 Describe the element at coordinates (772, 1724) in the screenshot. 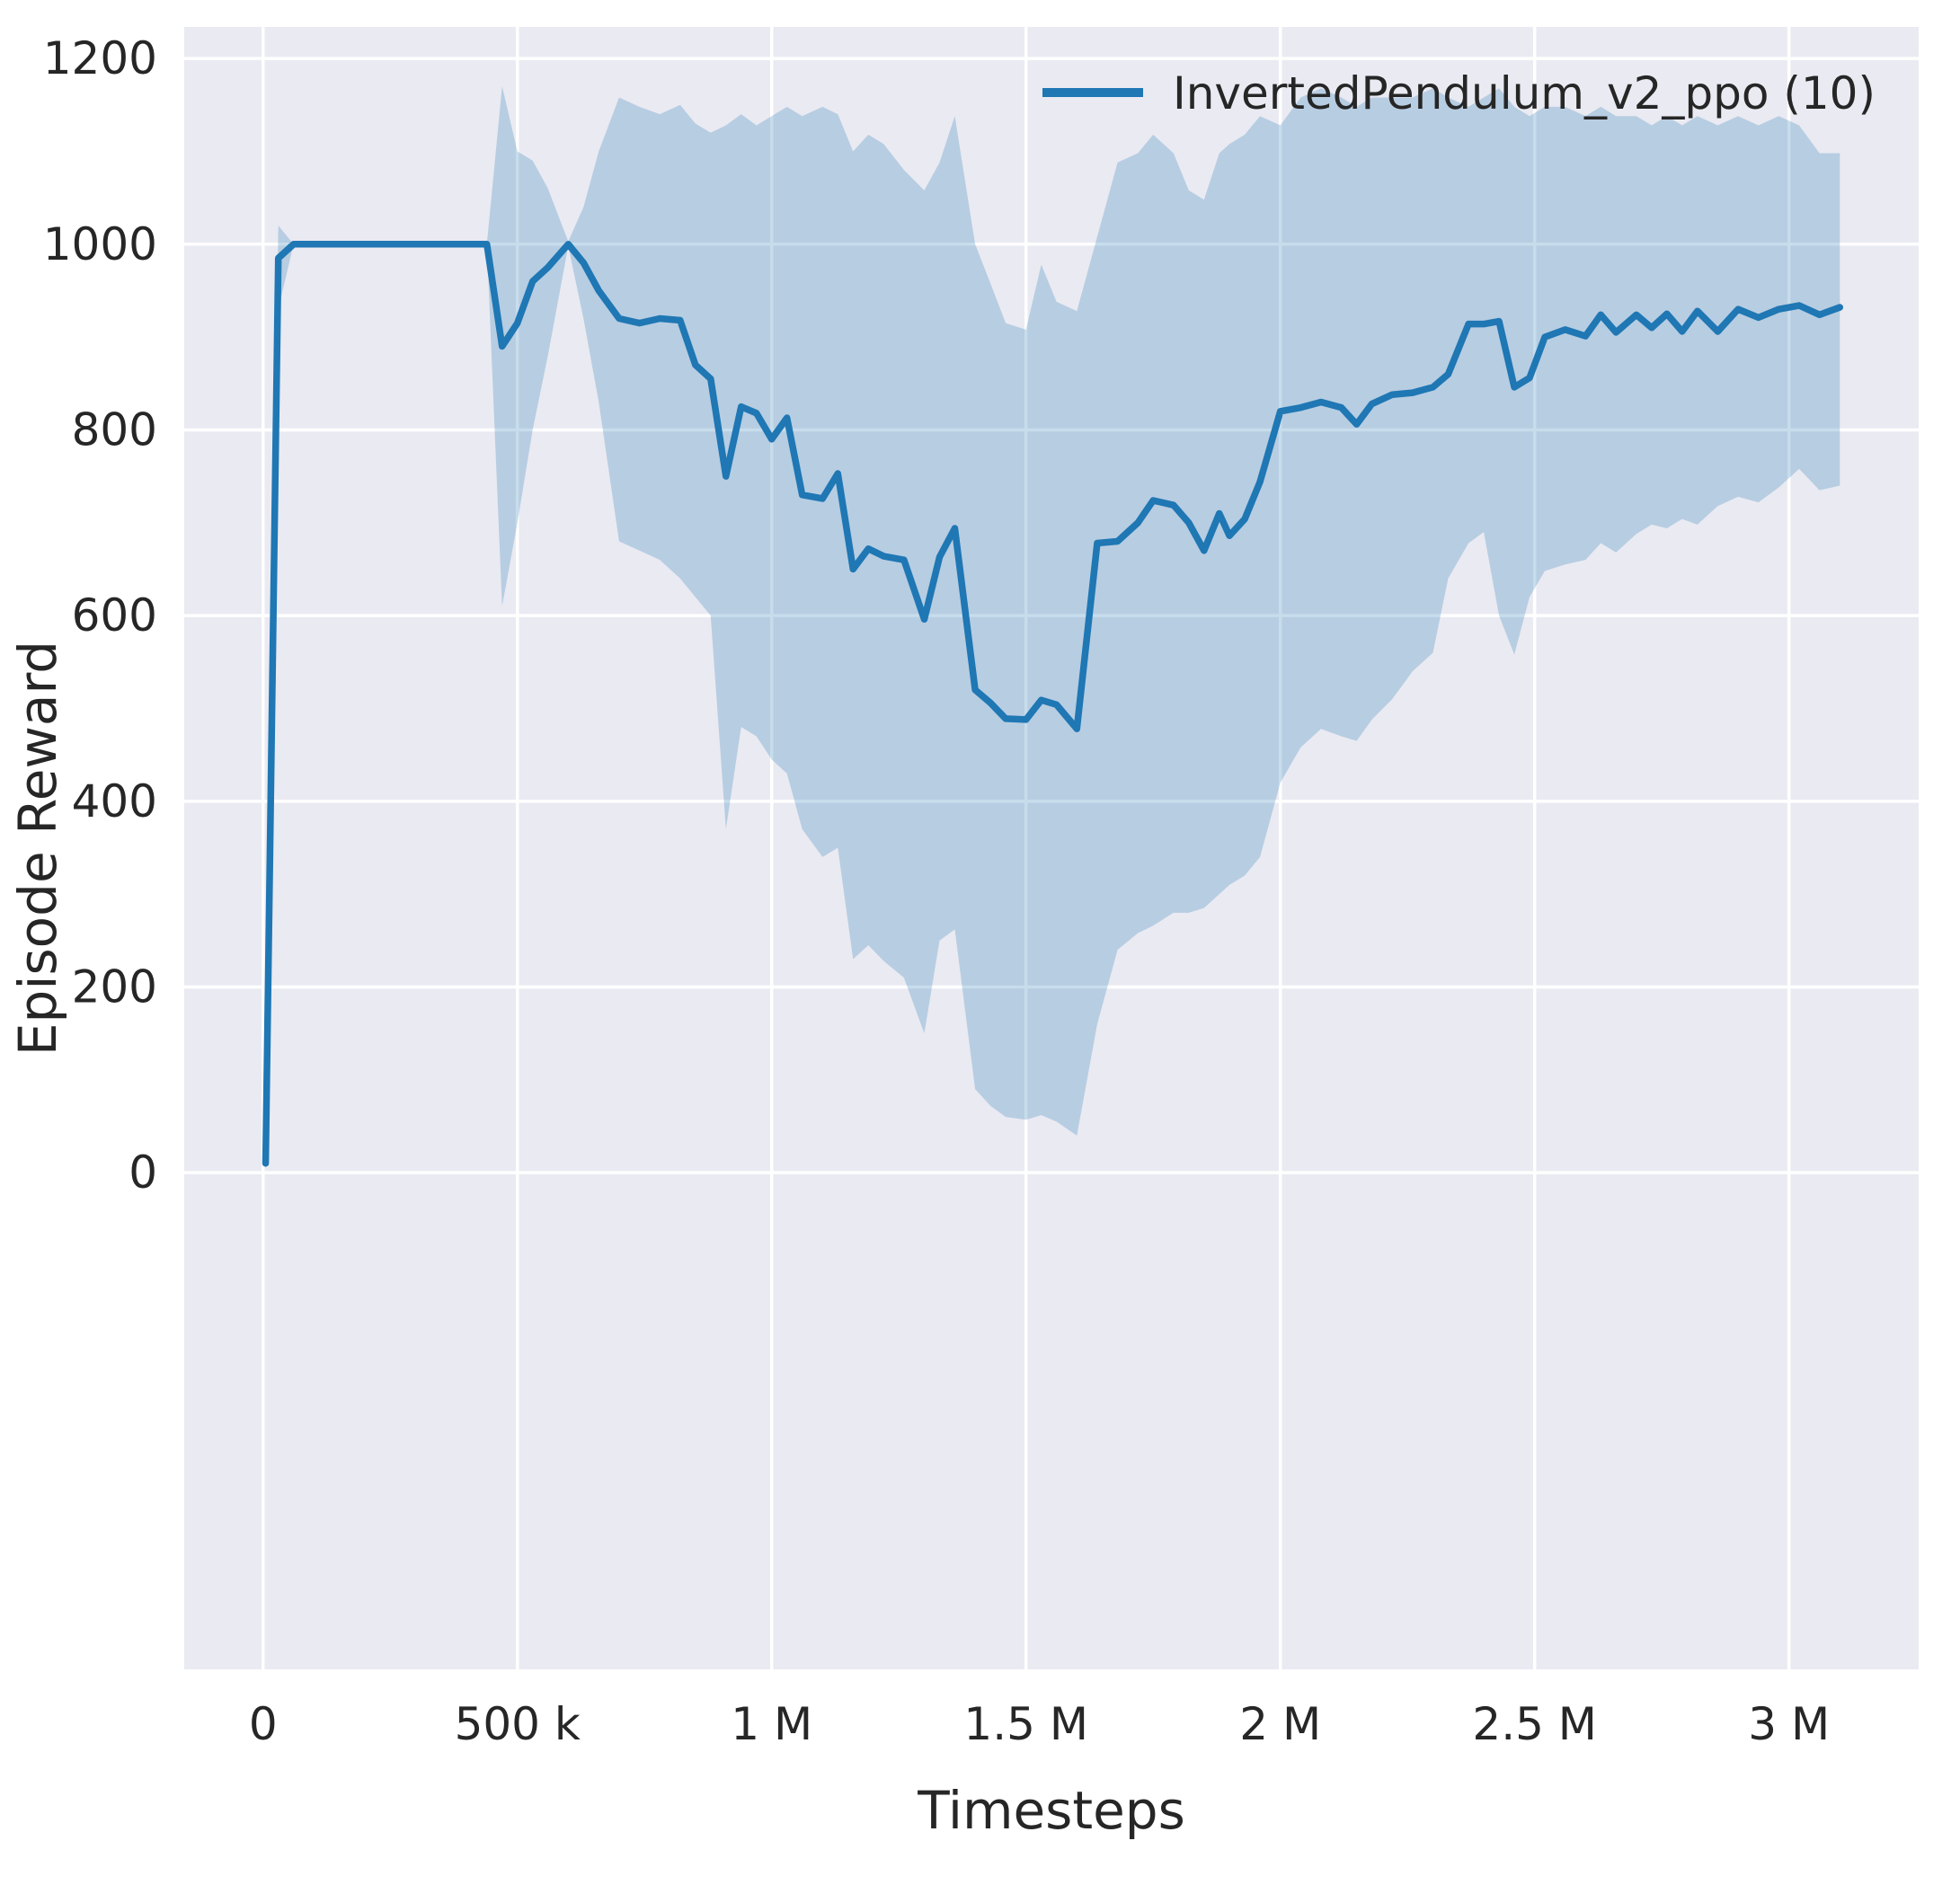

I see `x-tick-label: 1 M` at that location.